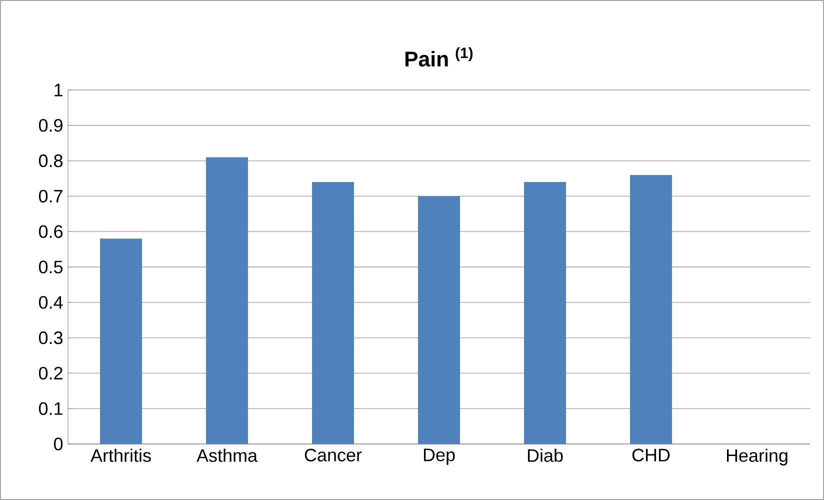 The image size is (824, 500). I want to click on y-tick-label: 0.5, so click(50, 267).